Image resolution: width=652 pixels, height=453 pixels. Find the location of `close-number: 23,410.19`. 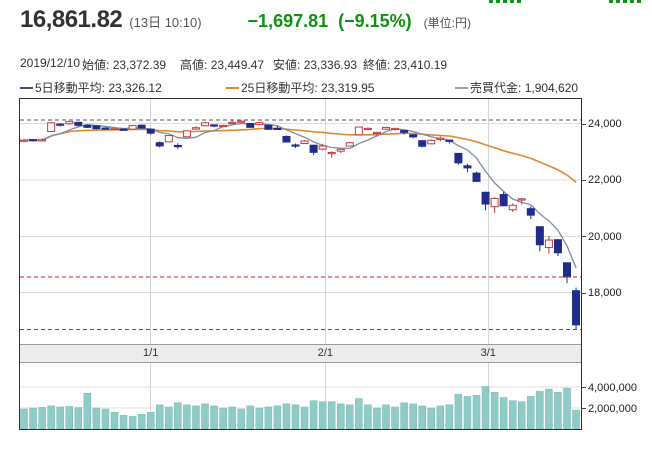

close-number: 23,410.19 is located at coordinates (420, 65).